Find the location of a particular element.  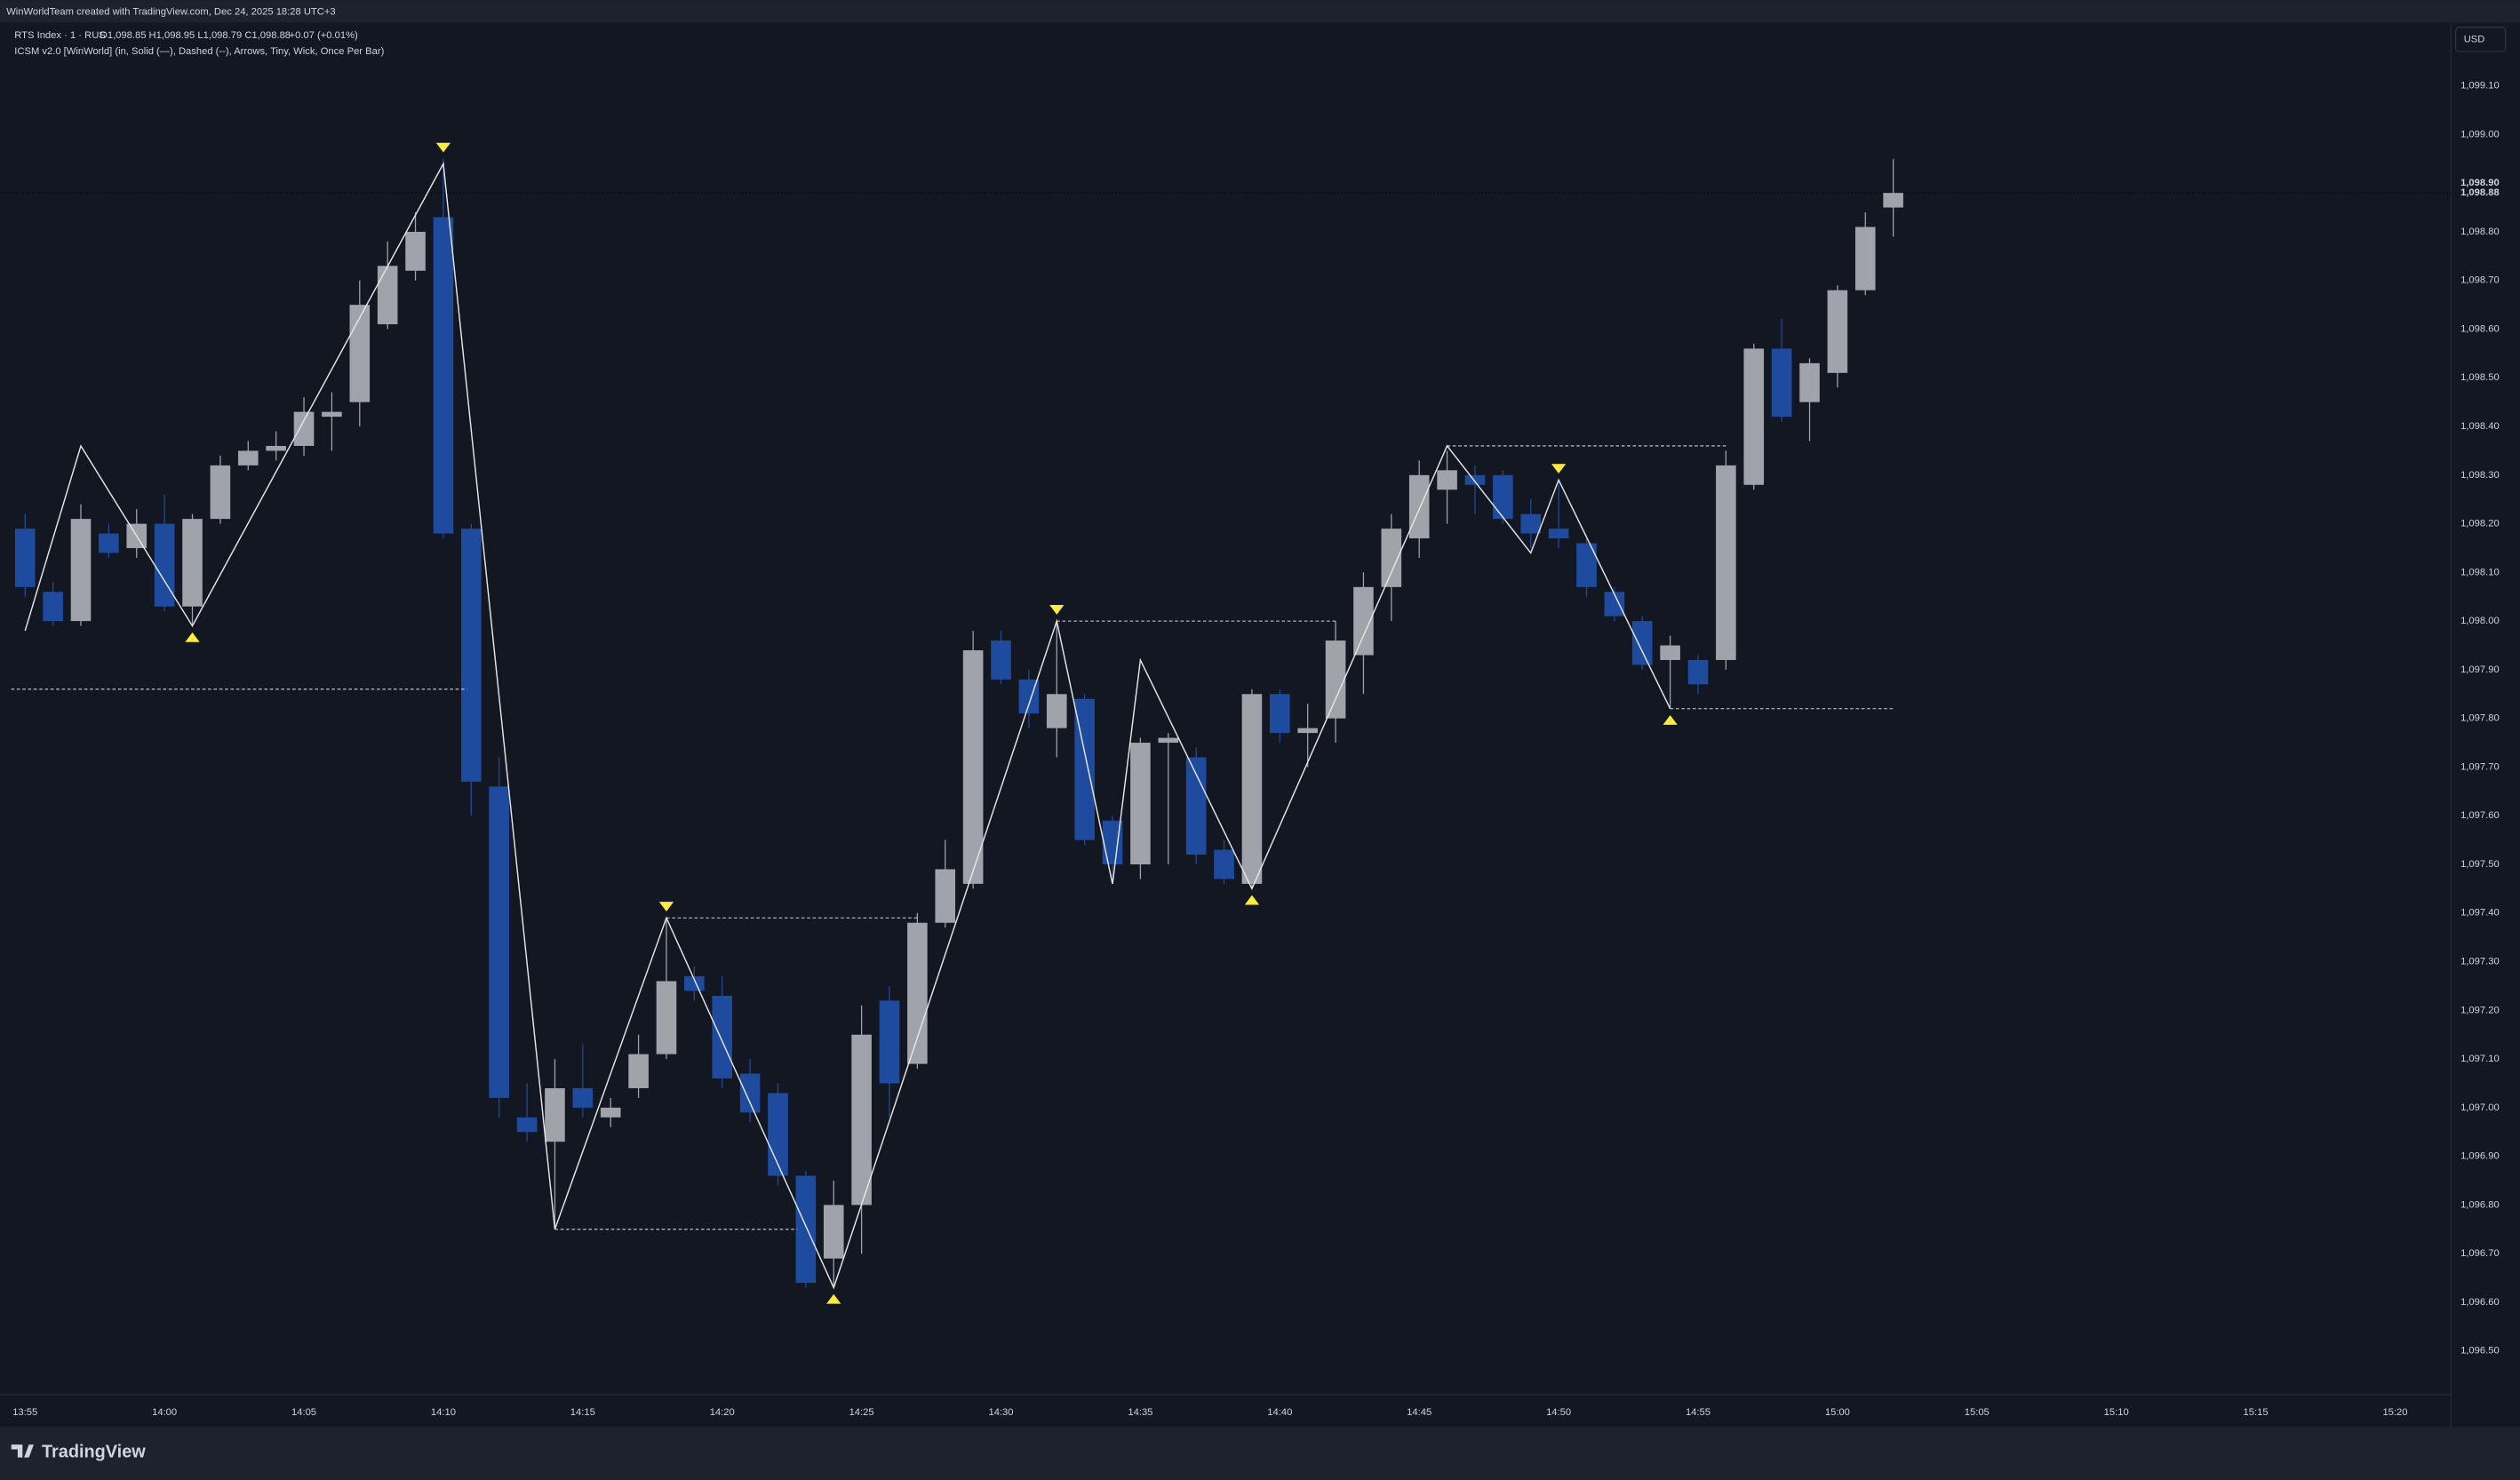

x-tick-label: 14:25 is located at coordinates (861, 1412).